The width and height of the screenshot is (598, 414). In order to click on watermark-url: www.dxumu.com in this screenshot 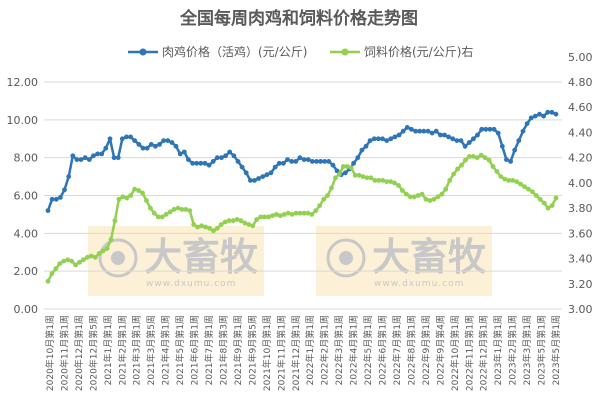, I will do `click(191, 284)`.